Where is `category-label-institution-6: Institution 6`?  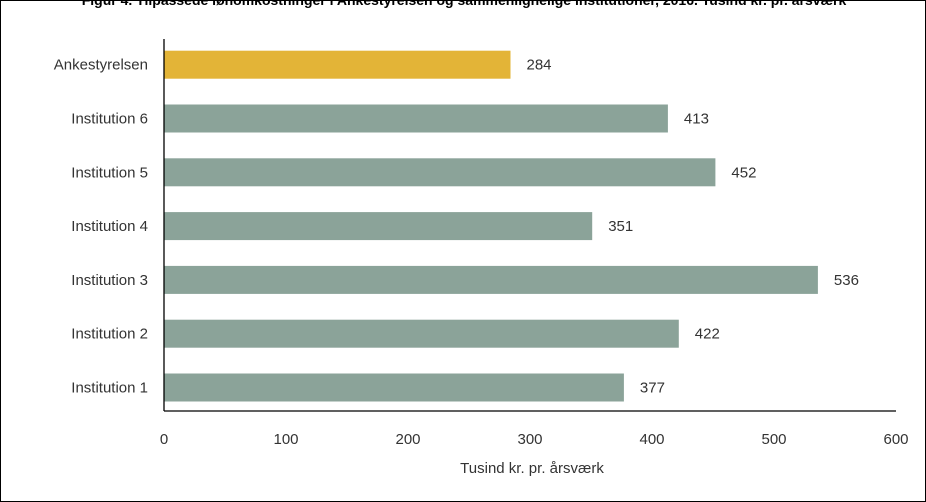 category-label-institution-6: Institution 6 is located at coordinates (109, 119).